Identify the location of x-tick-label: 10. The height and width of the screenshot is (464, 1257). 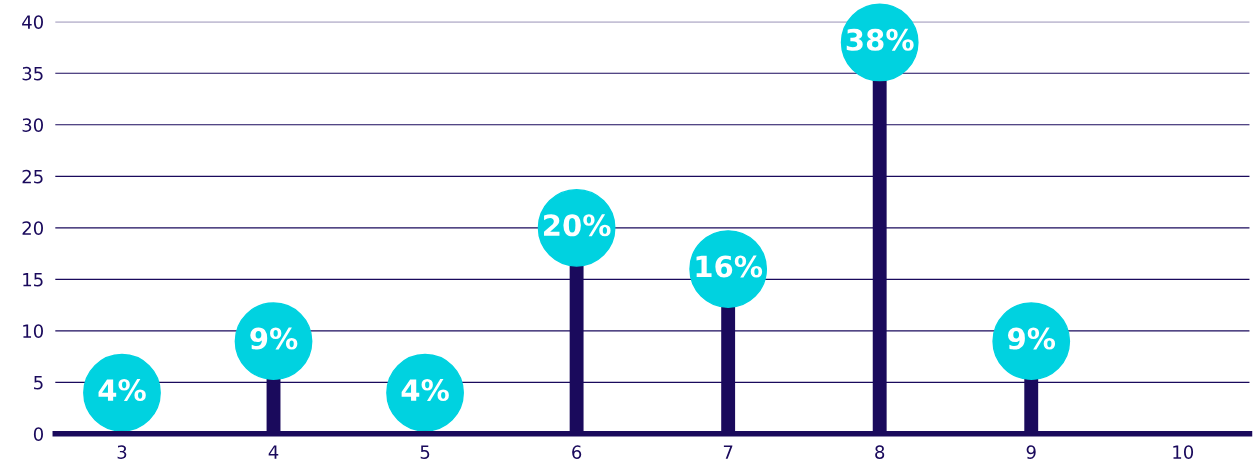
(1183, 452).